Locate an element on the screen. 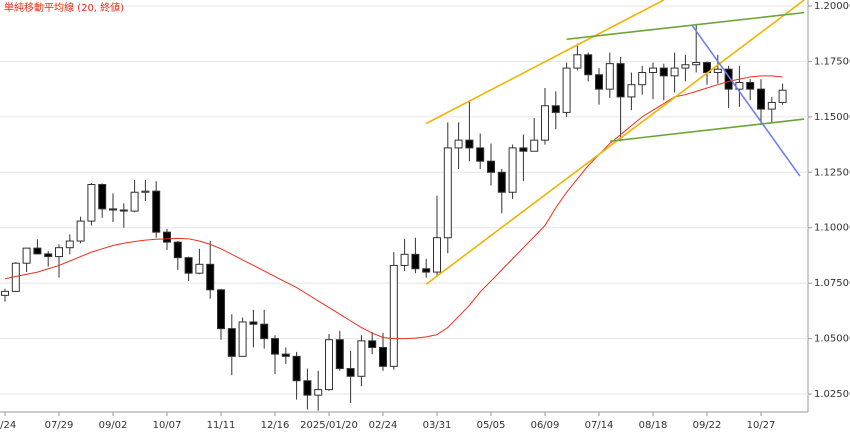  y-tick-label: 1.07500 is located at coordinates (832, 283).